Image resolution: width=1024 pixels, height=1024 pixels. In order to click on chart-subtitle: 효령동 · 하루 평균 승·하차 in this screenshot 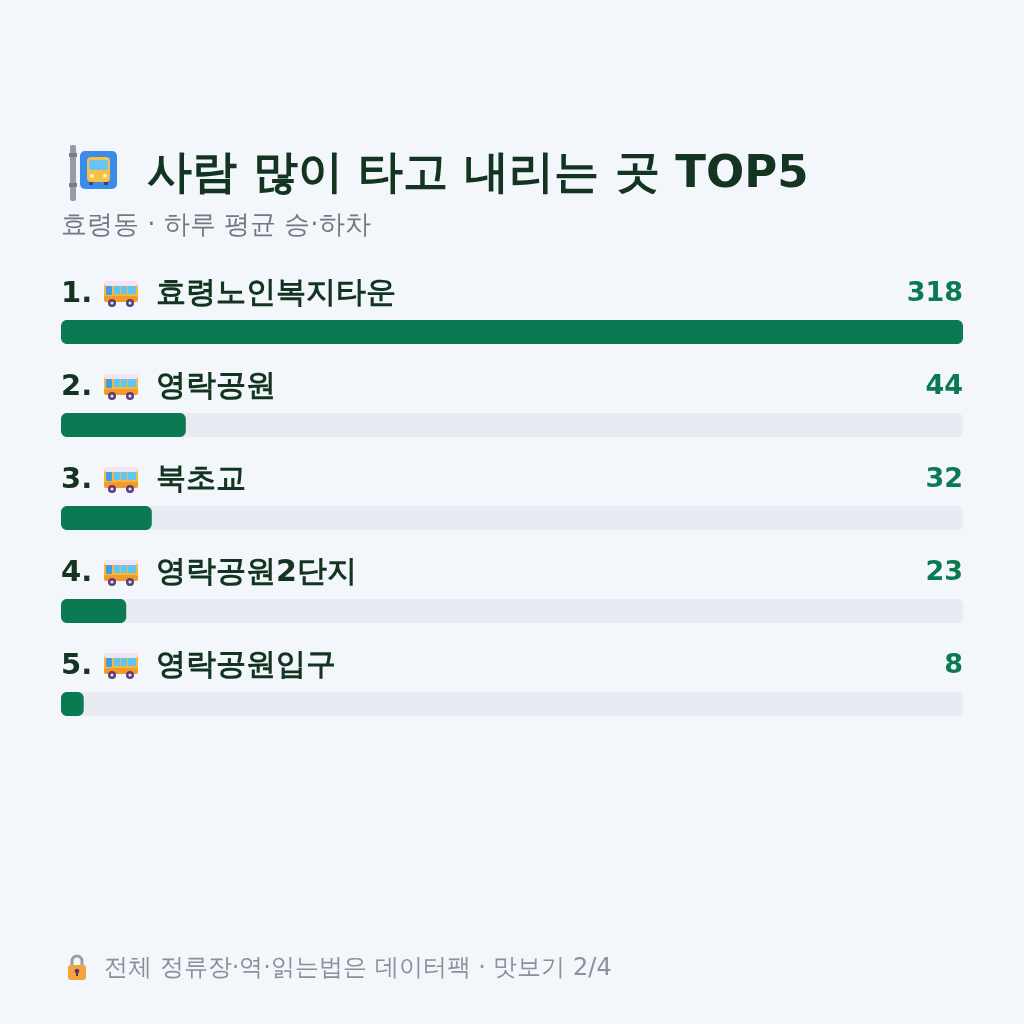, I will do `click(216, 224)`.